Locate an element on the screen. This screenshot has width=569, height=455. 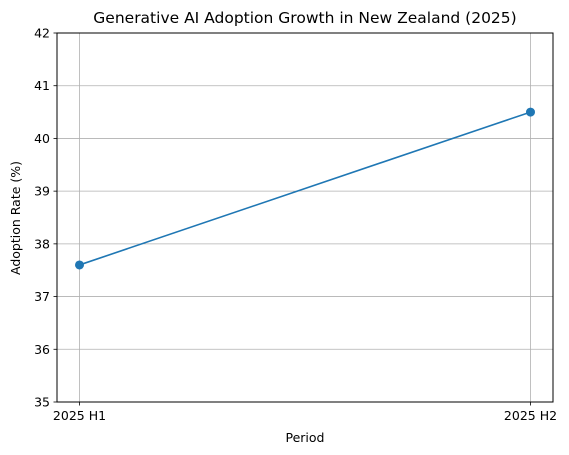
y-tick-label: 39 is located at coordinates (42, 191).